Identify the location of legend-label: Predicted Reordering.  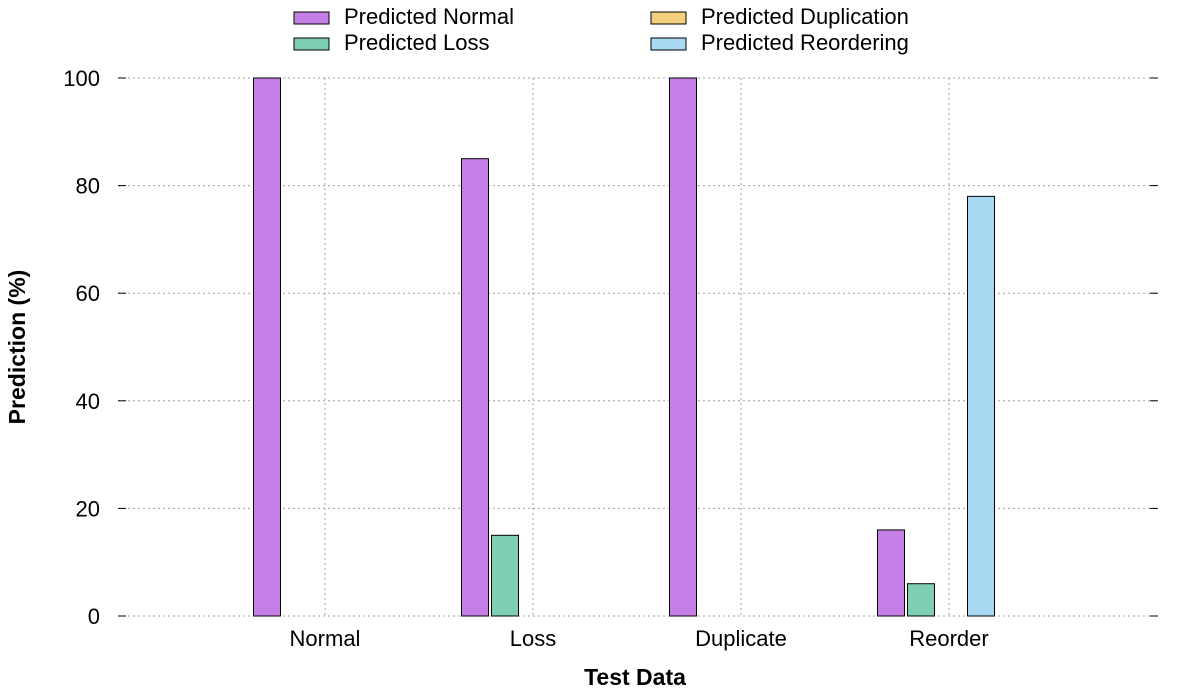
(805, 42).